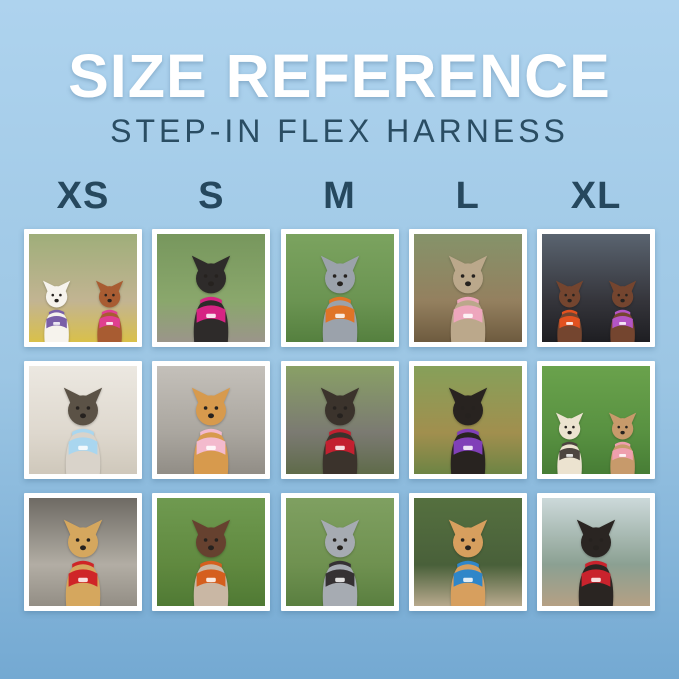 This screenshot has height=679, width=679. I want to click on page-title: SIZE REFERENCE, so click(339, 76).